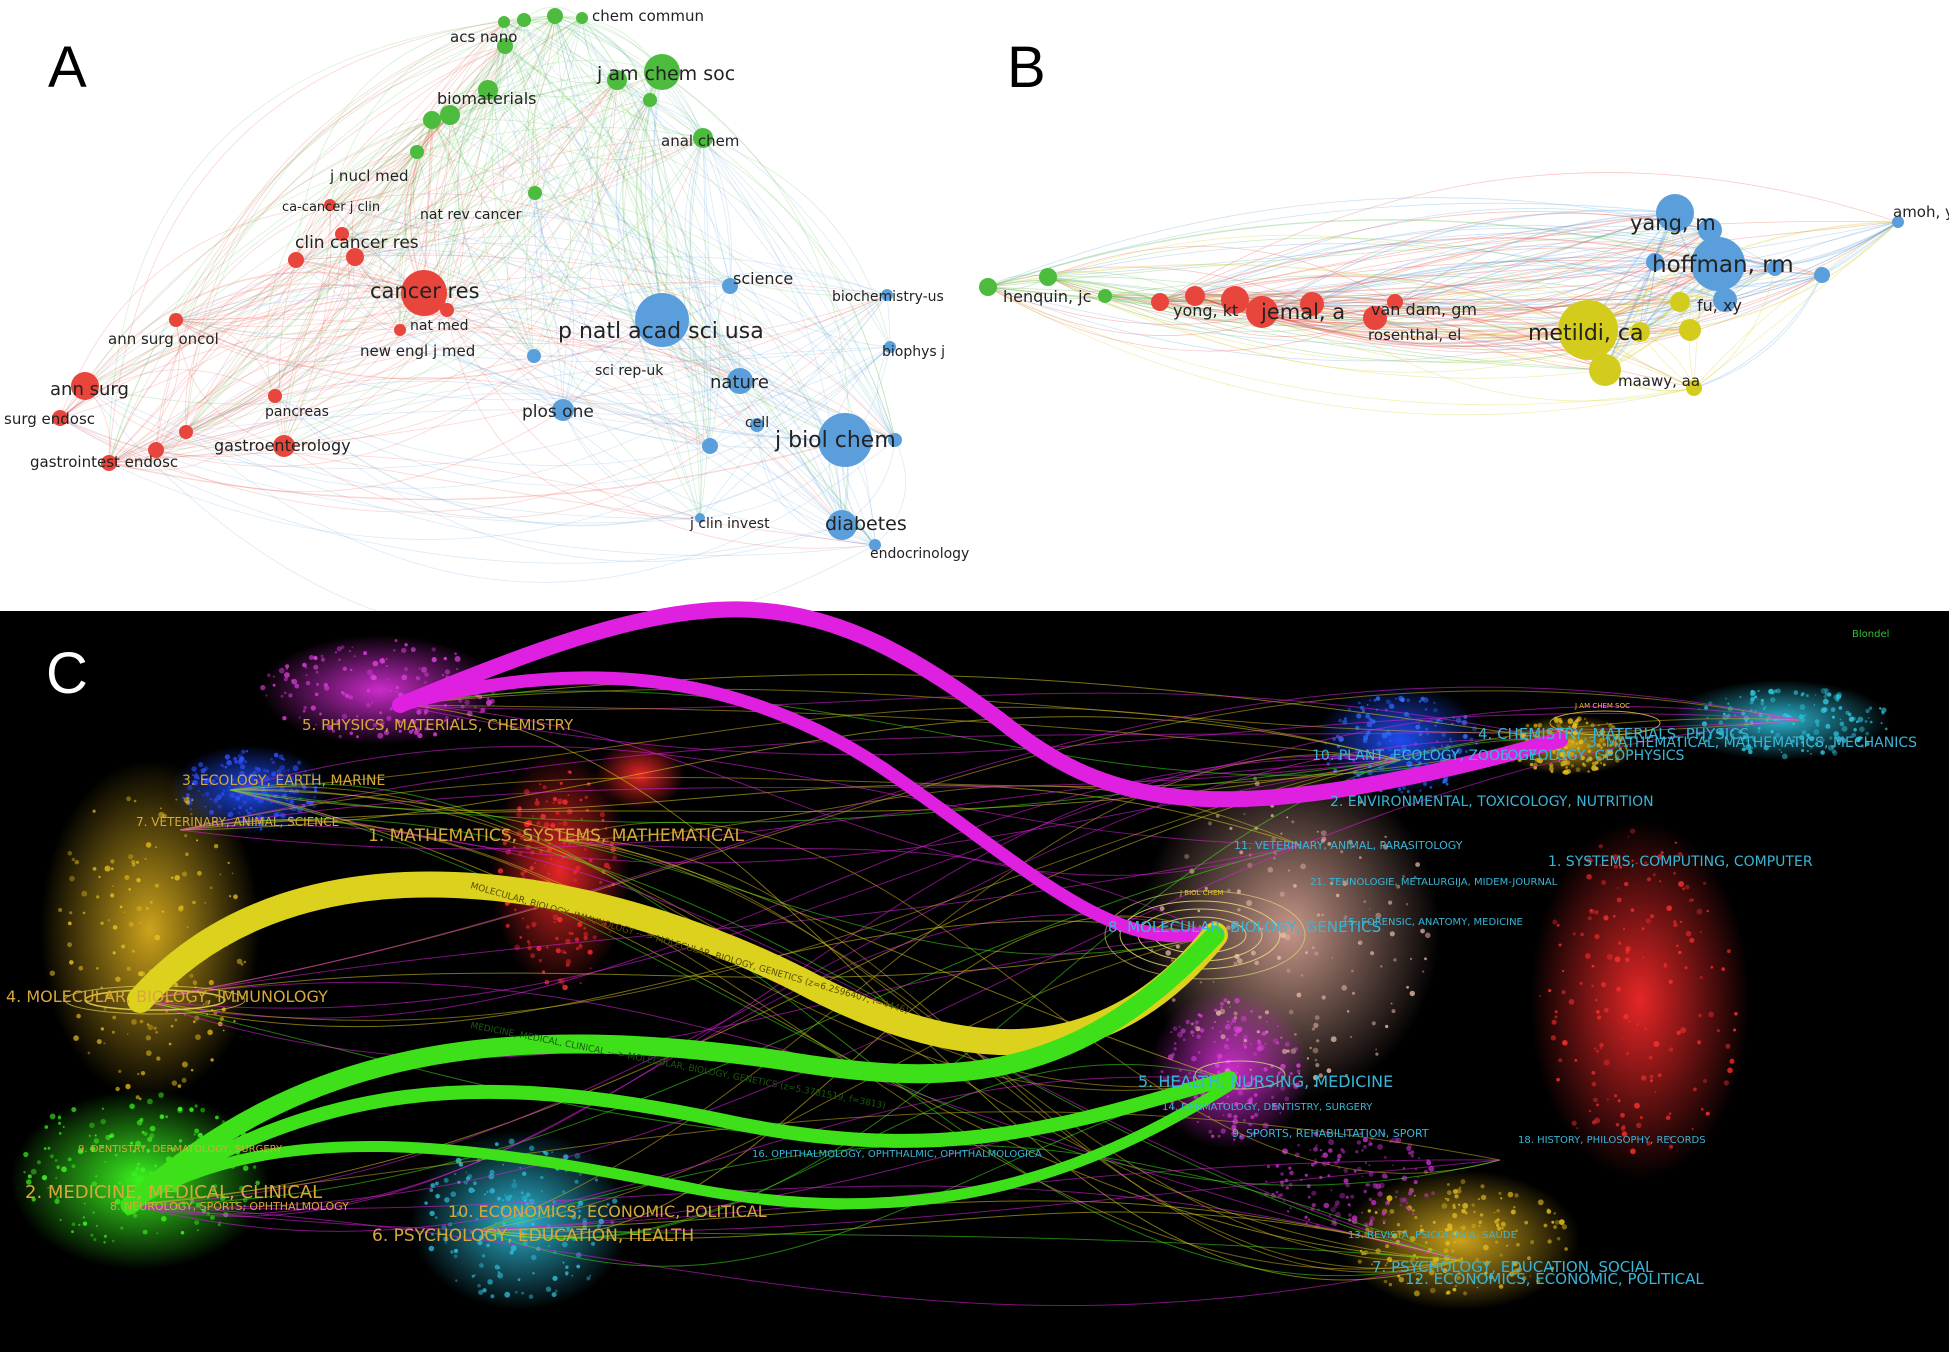 Image resolution: width=1949 pixels, height=1356 pixels. I want to click on label-chem-commun: chem commun, so click(648, 16).